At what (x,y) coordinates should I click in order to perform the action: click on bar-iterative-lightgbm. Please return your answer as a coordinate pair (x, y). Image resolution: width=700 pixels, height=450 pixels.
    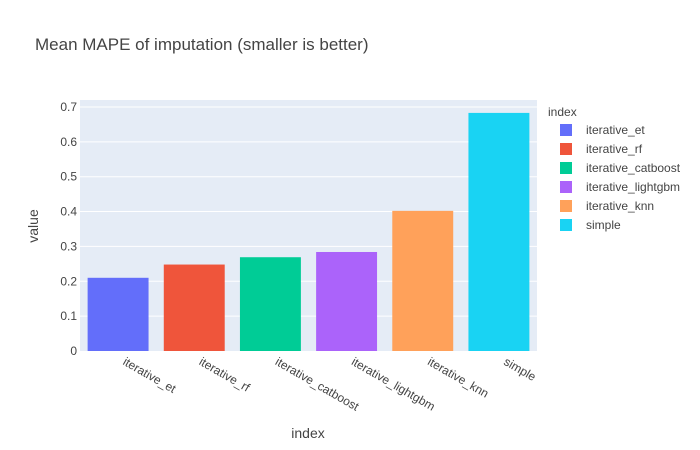
    Looking at the image, I should click on (347, 301).